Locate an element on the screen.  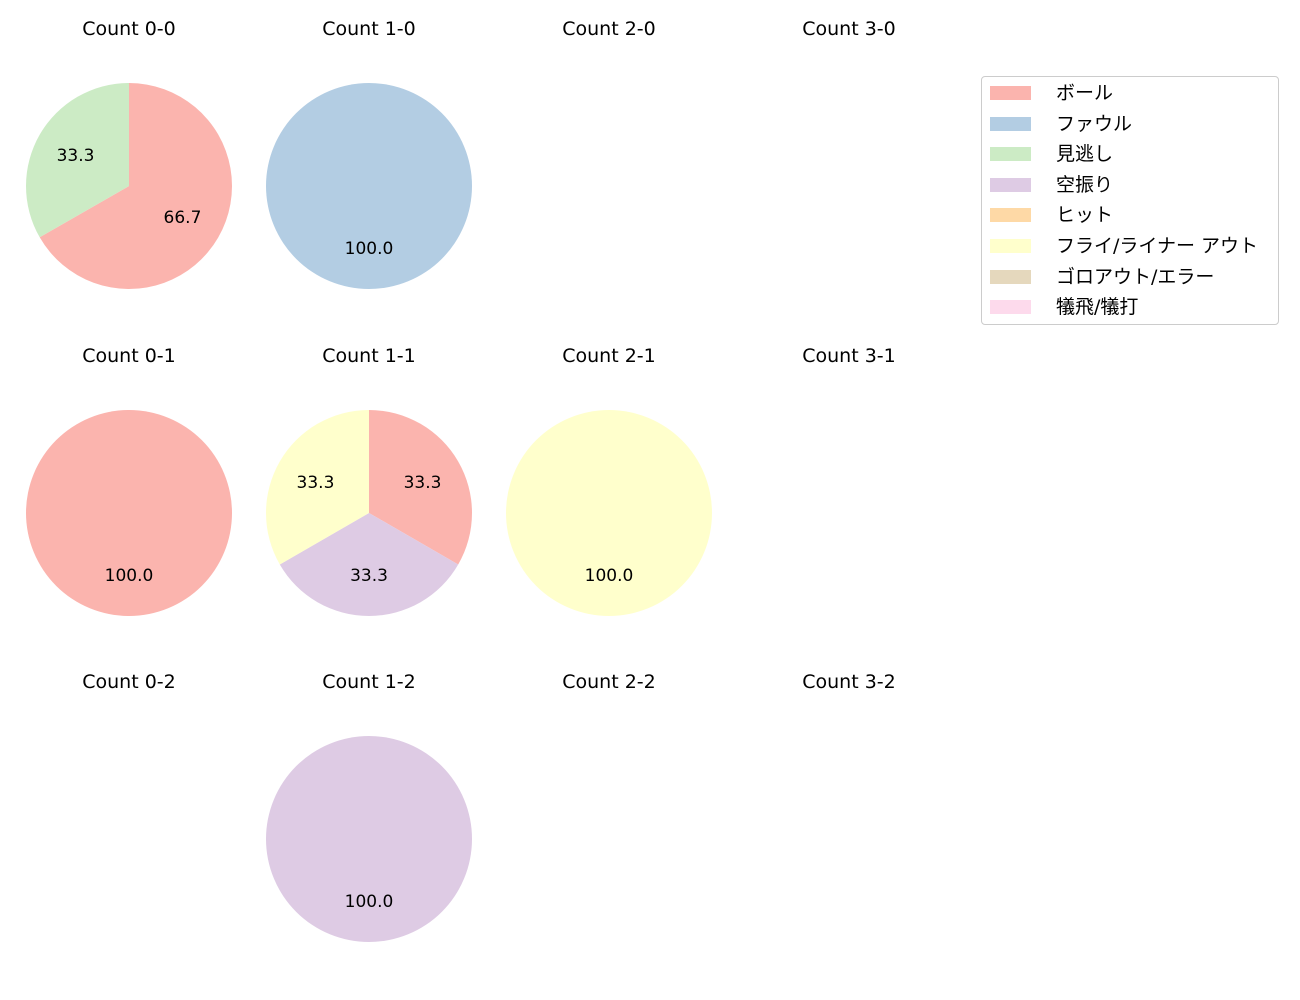
legend-item: ファウル is located at coordinates (1132, 123).